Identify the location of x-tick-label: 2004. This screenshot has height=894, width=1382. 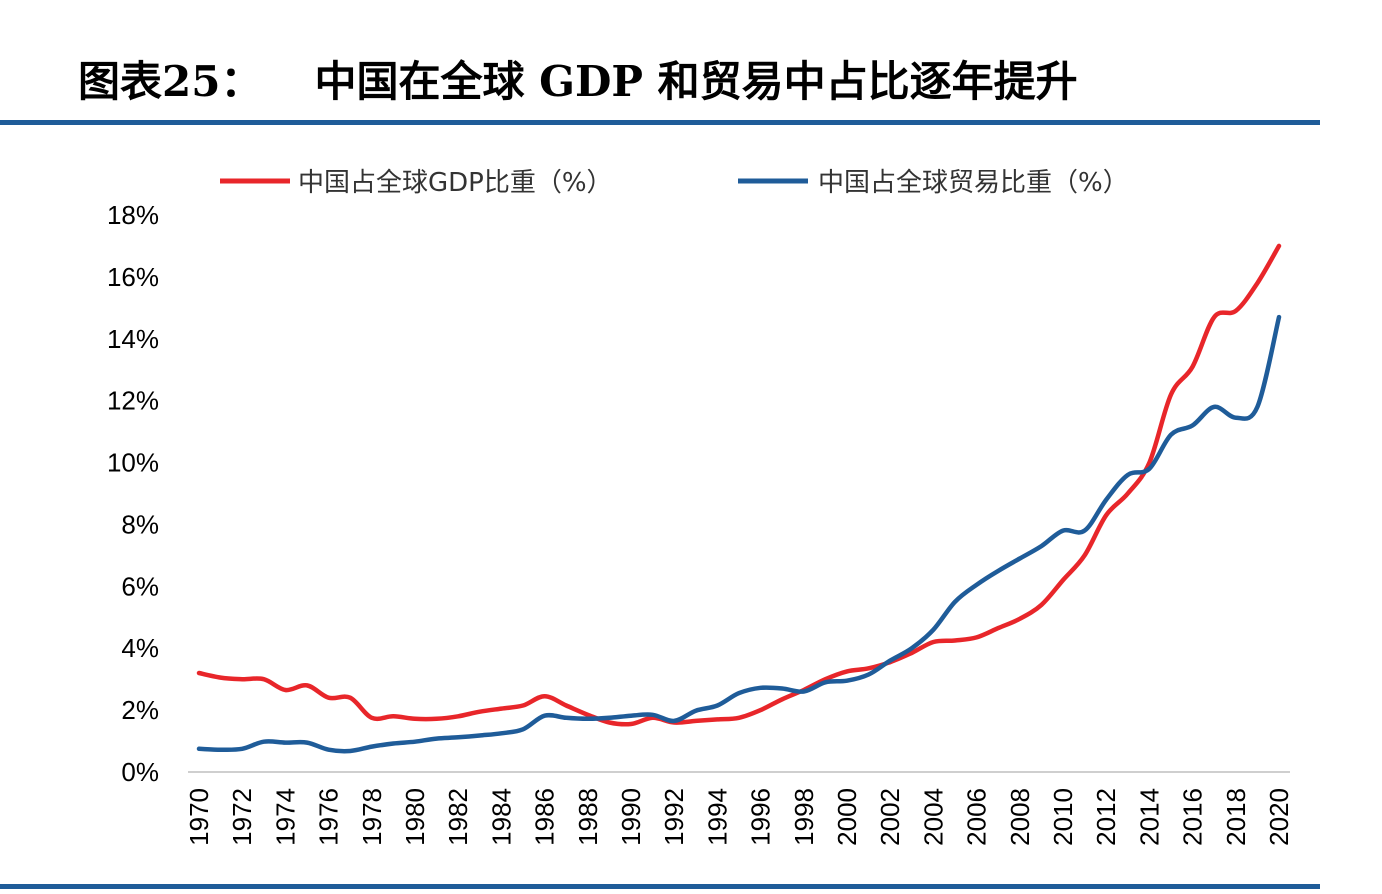
(933, 817).